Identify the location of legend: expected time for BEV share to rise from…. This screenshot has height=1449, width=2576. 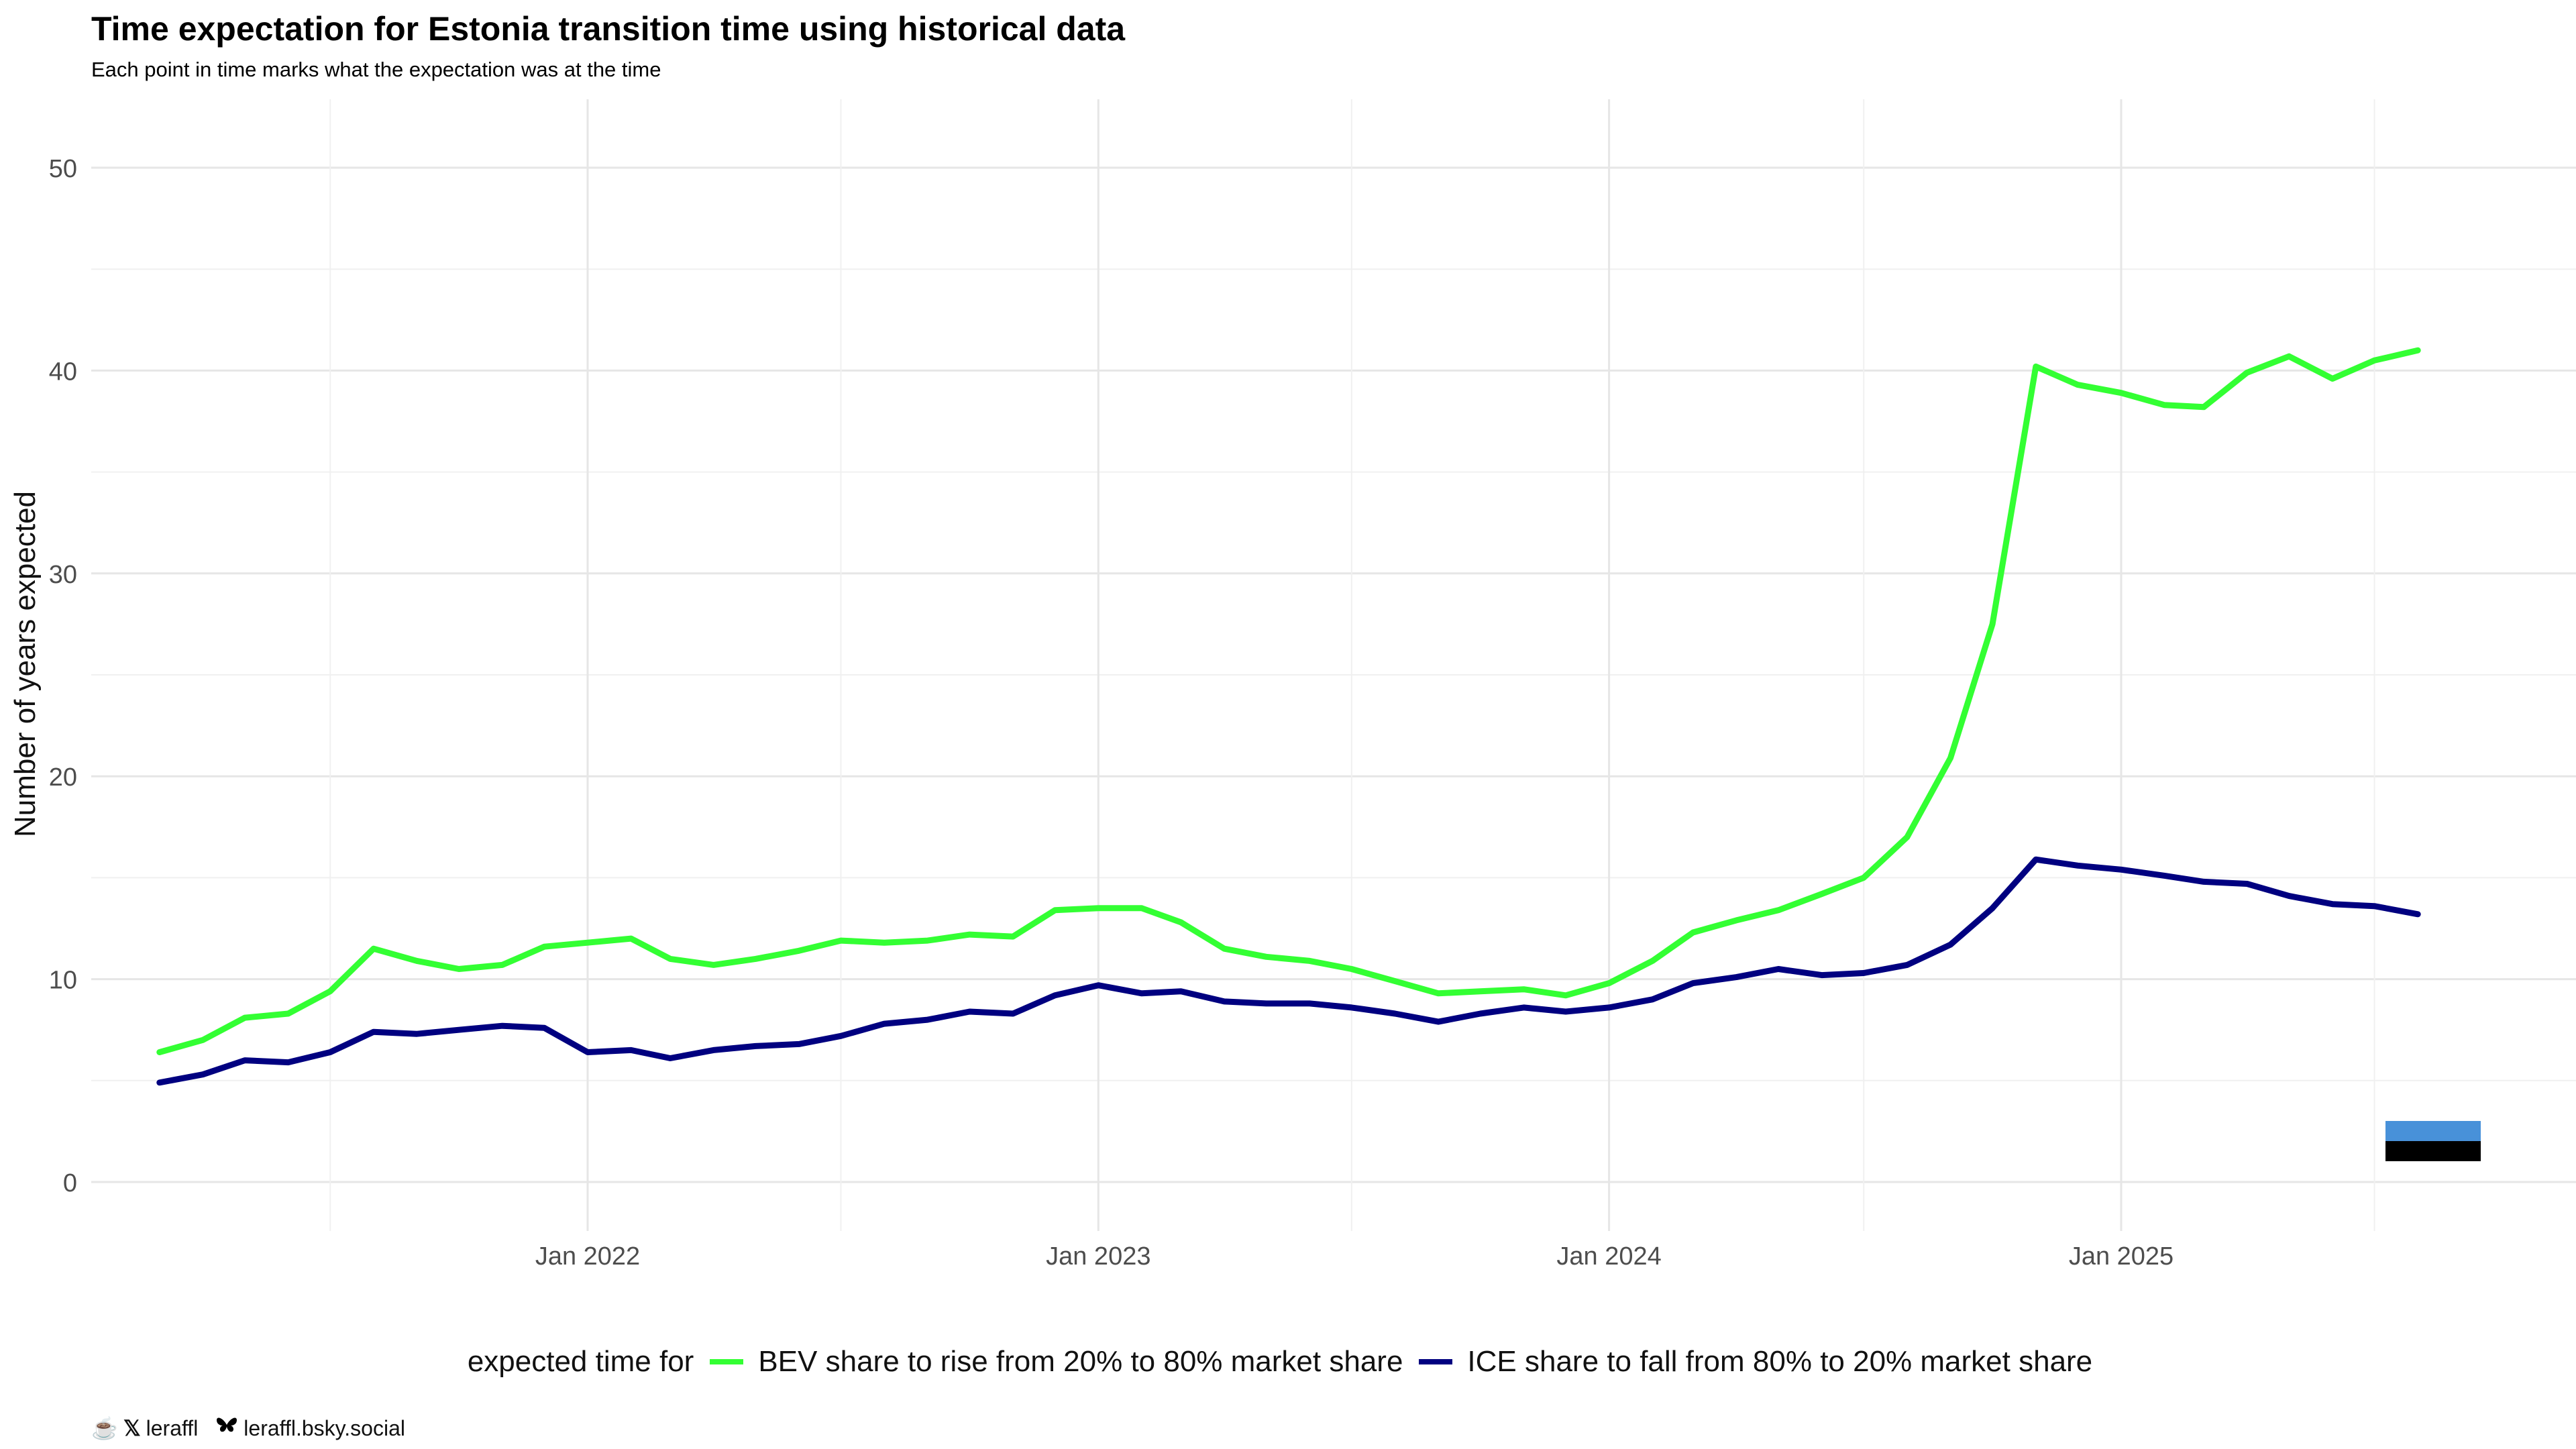
(1288, 1362).